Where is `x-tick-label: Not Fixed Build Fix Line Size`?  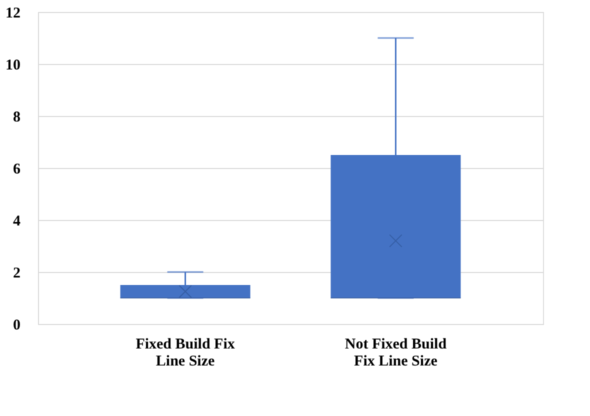
x-tick-label: Not Fixed Build Fix Line Size is located at coordinates (396, 353).